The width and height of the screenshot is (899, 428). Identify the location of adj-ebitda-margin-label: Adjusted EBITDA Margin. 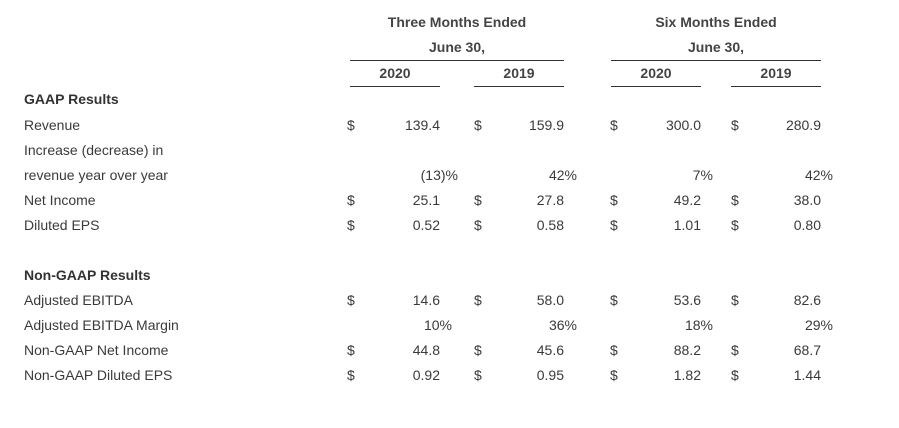
(101, 325).